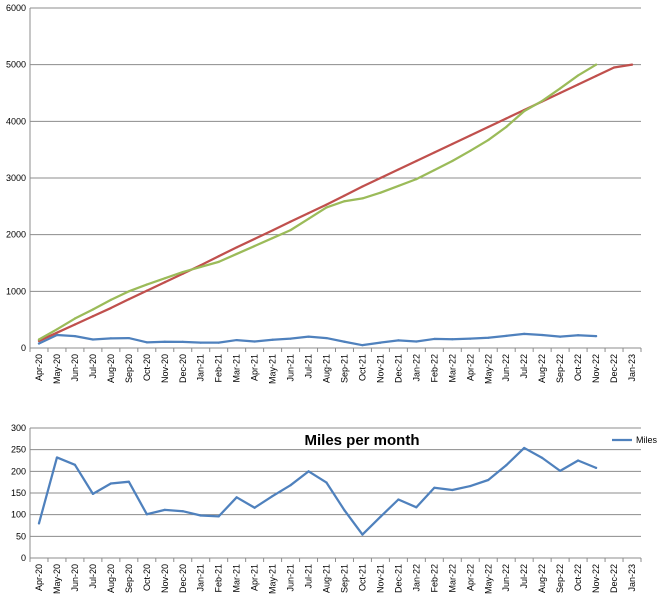  I want to click on y-tick-label: 2000, so click(16, 235).